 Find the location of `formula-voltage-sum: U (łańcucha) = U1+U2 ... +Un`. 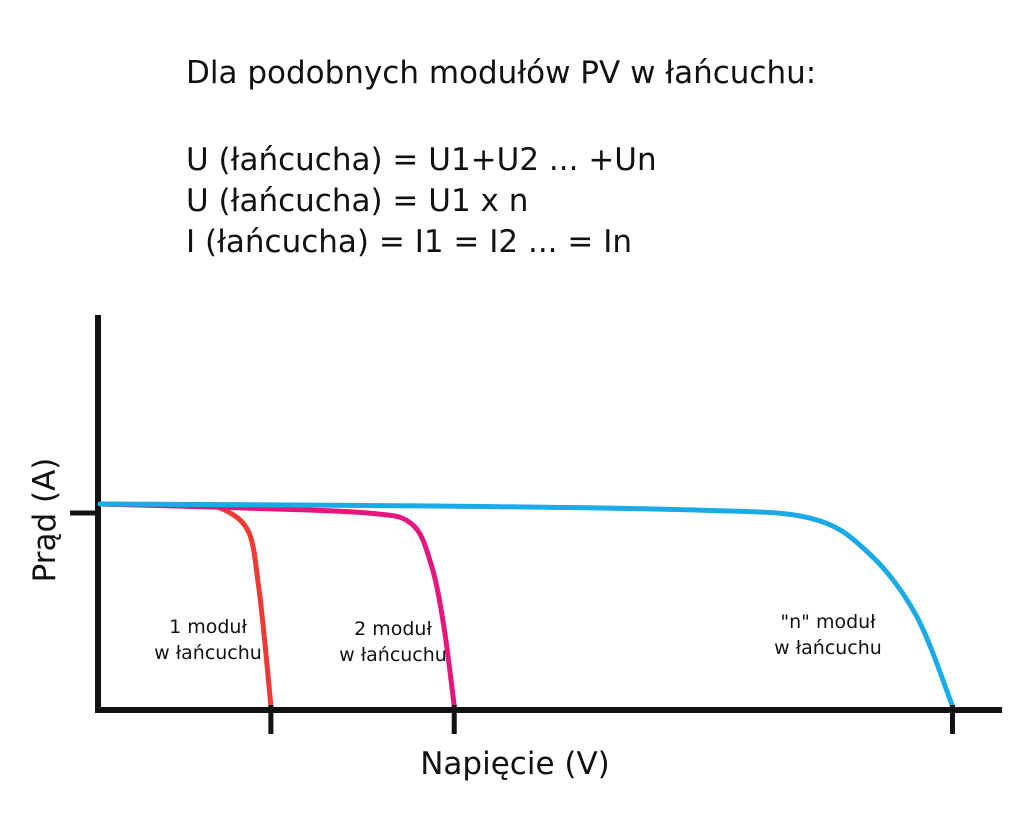

formula-voltage-sum: U (łańcucha) = U1+U2 ... +Un is located at coordinates (421, 160).